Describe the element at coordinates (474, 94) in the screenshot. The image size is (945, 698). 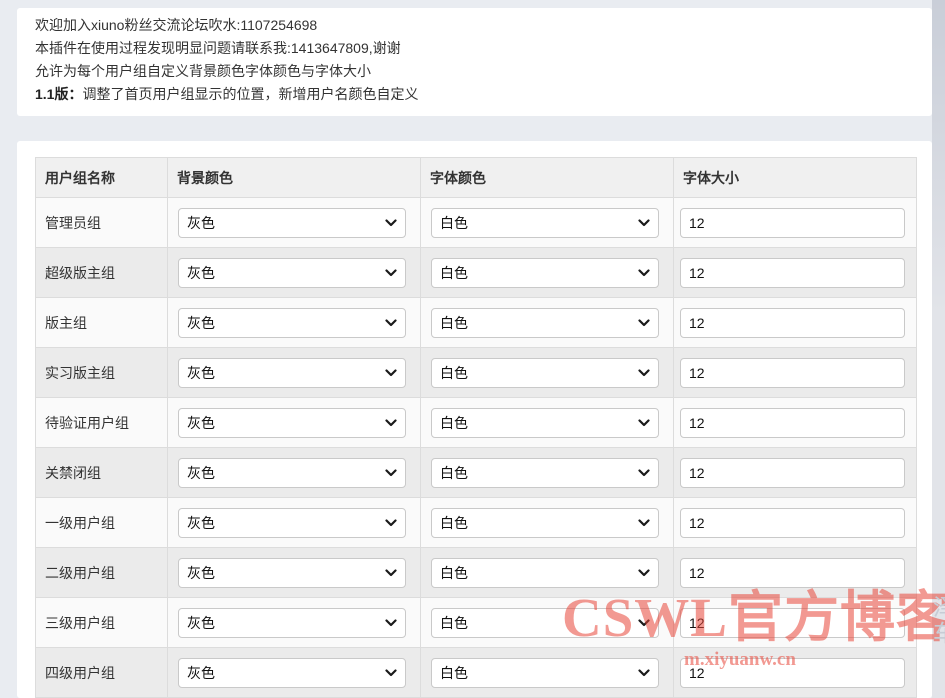
I see `notice-line-version: 1.1版：调整了首页用户组显示的位置，新增用户名颜色自定义` at that location.